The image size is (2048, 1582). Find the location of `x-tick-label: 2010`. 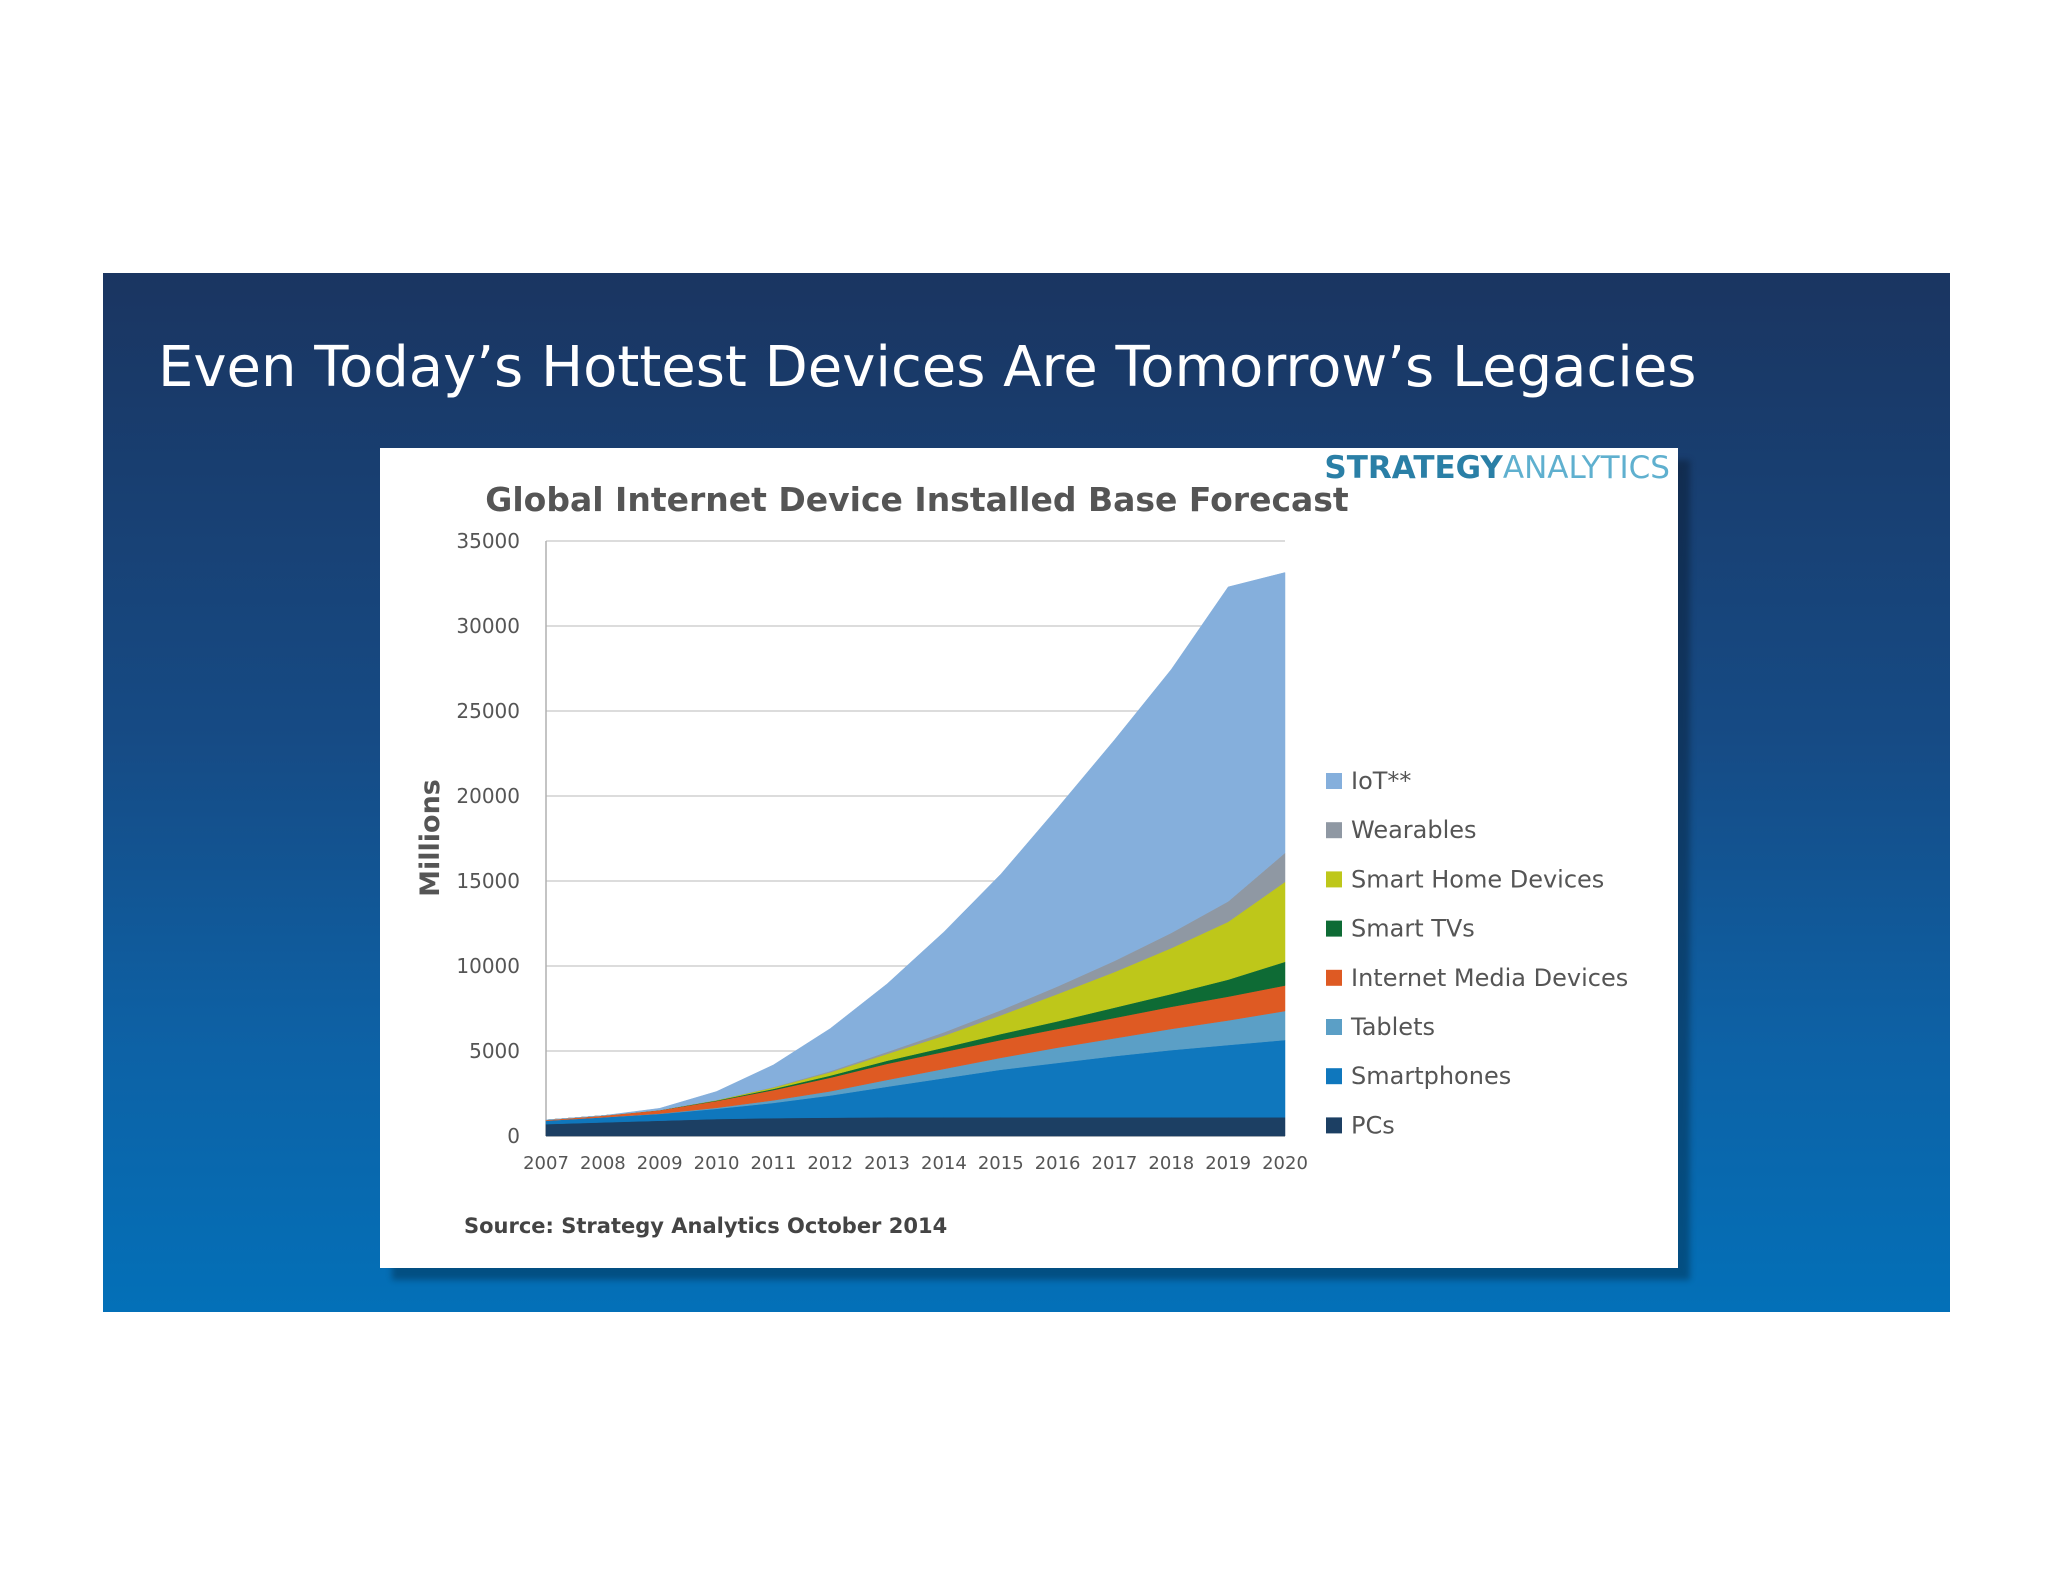

x-tick-label: 2010 is located at coordinates (717, 1163).